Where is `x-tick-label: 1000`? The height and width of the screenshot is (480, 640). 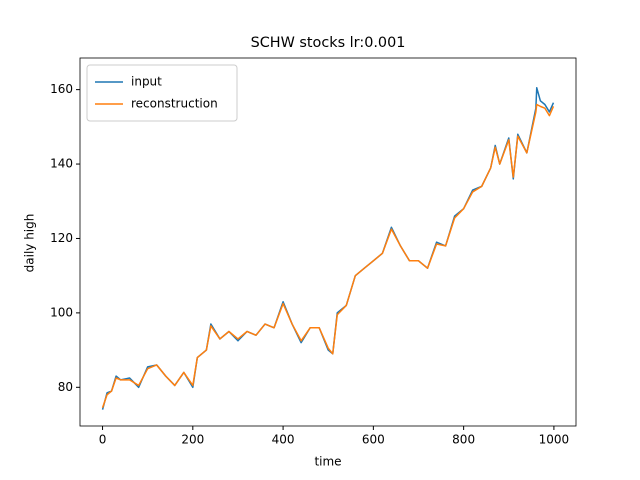
x-tick-label: 1000 is located at coordinates (554, 440).